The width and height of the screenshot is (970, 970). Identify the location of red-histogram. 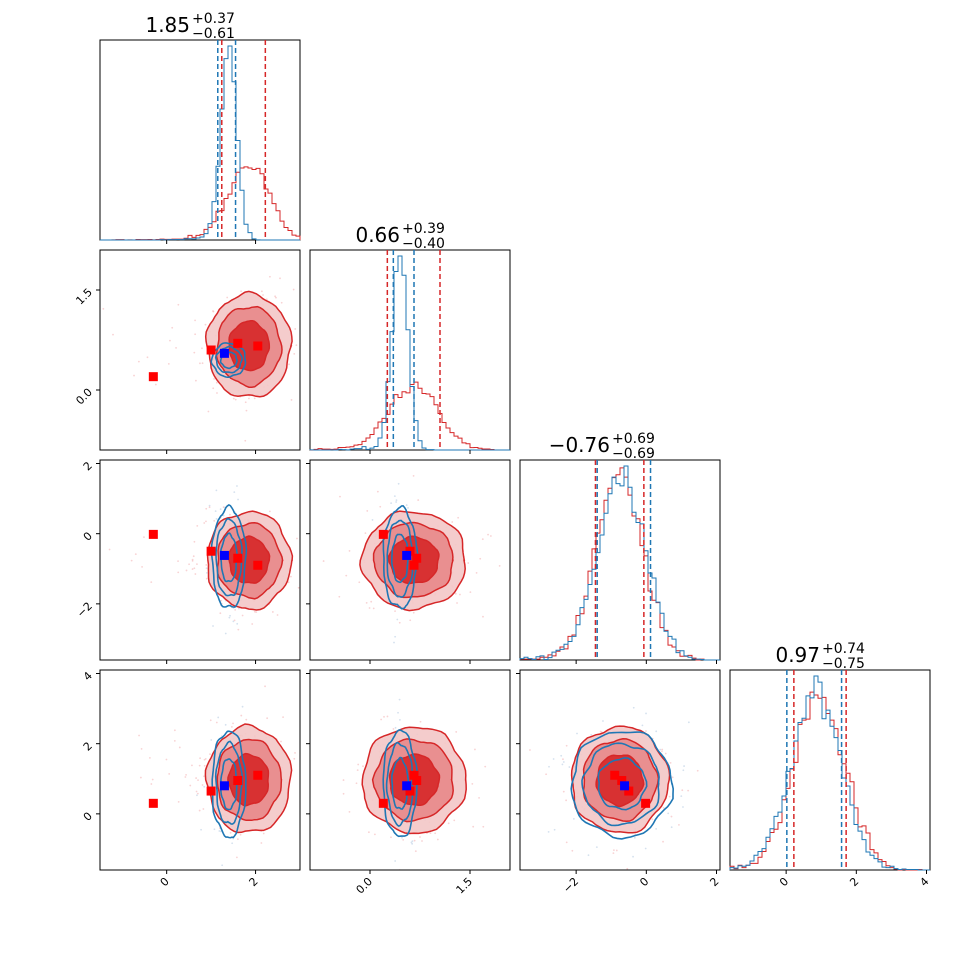
(200, 203).